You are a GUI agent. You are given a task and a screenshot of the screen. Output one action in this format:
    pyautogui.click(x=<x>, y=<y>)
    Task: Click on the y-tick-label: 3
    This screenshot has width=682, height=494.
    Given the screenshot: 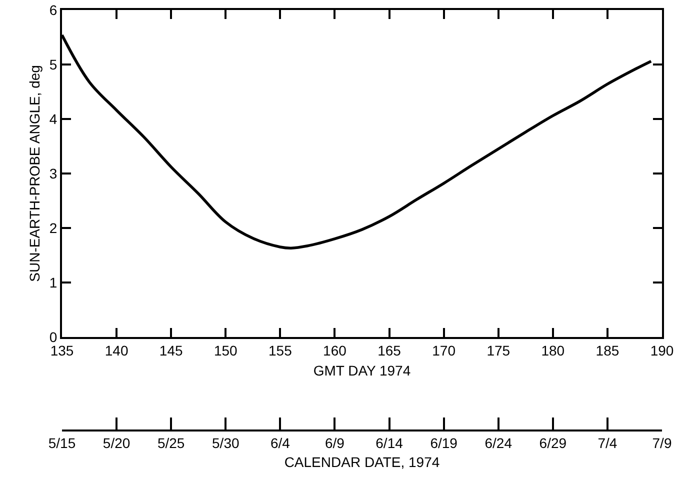 What is the action you would take?
    pyautogui.click(x=53, y=173)
    